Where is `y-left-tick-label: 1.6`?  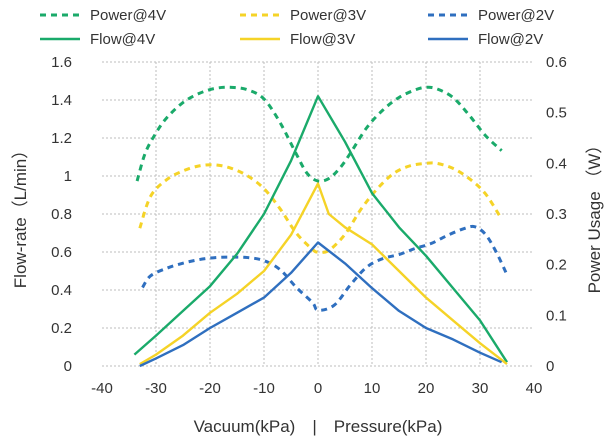
y-left-tick-label: 1.6 is located at coordinates (61, 62).